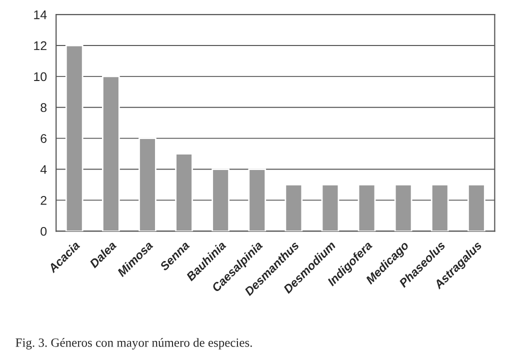 This screenshot has width=510, height=364. What do you see at coordinates (40, 15) in the screenshot?
I see `y-tick-label: 14` at bounding box center [40, 15].